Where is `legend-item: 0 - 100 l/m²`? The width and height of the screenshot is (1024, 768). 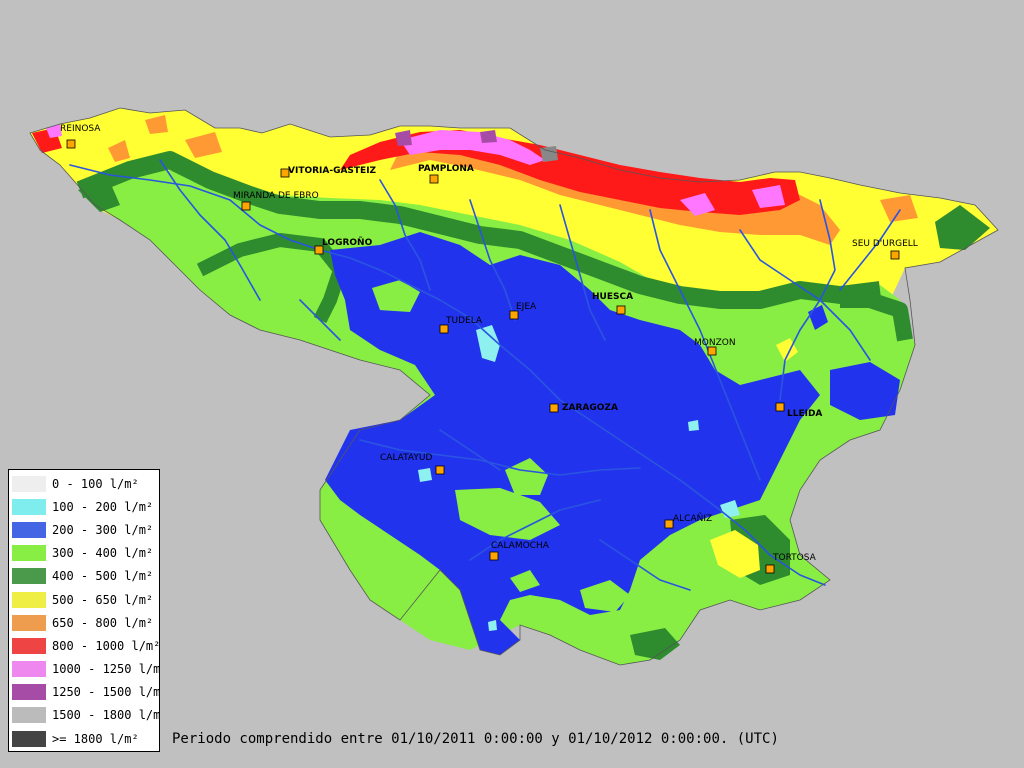 legend-item: 0 - 100 l/m² is located at coordinates (85, 483).